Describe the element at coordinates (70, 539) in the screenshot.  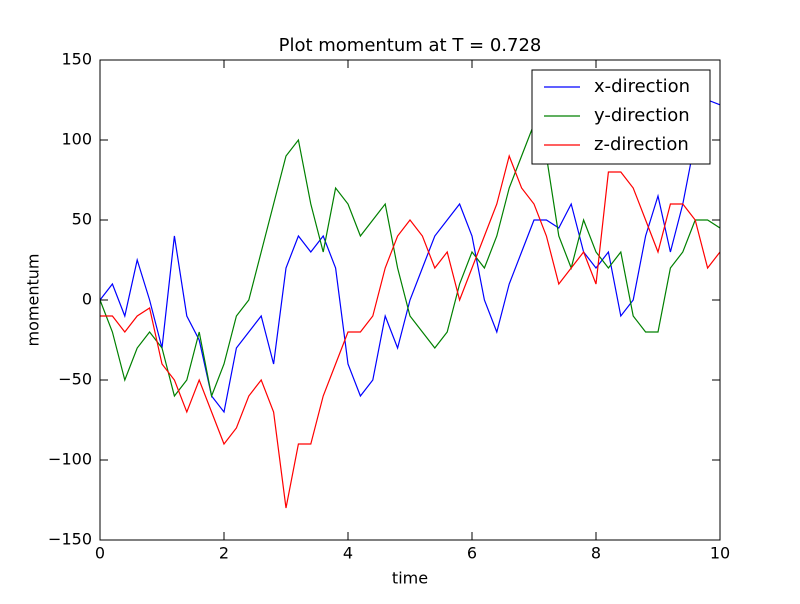
I see `y-tick-label: −150` at that location.